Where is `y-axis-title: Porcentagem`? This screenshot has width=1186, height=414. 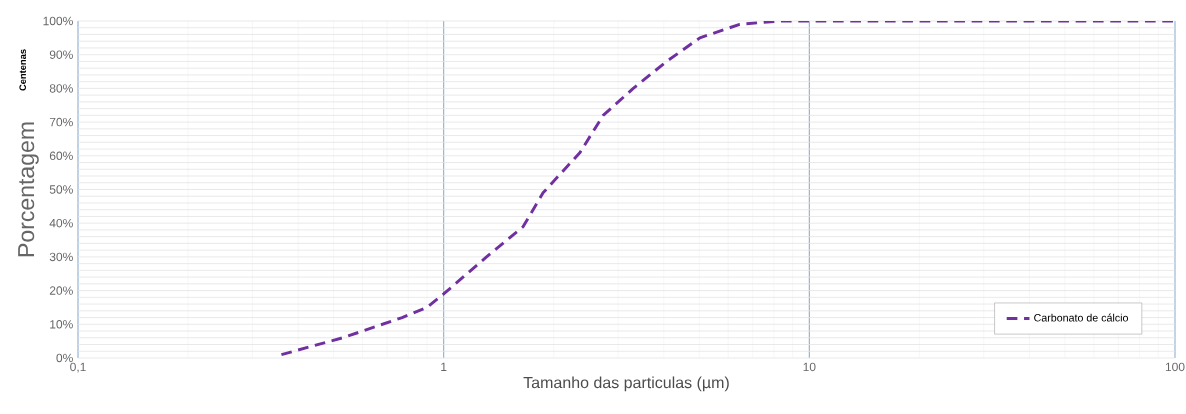 y-axis-title: Porcentagem is located at coordinates (28, 189).